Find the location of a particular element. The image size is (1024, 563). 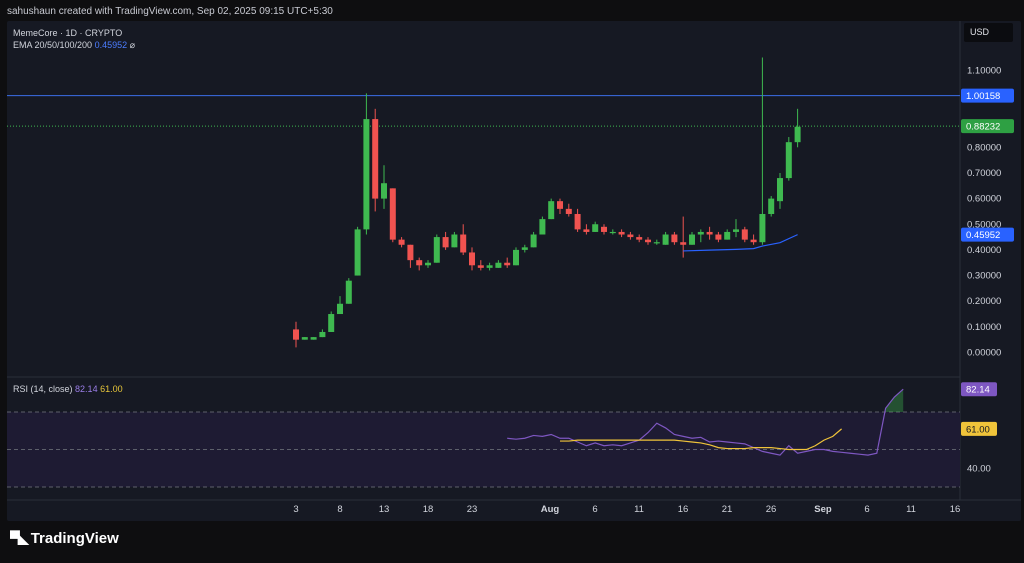

resistance-price-badge is located at coordinates (987, 95).